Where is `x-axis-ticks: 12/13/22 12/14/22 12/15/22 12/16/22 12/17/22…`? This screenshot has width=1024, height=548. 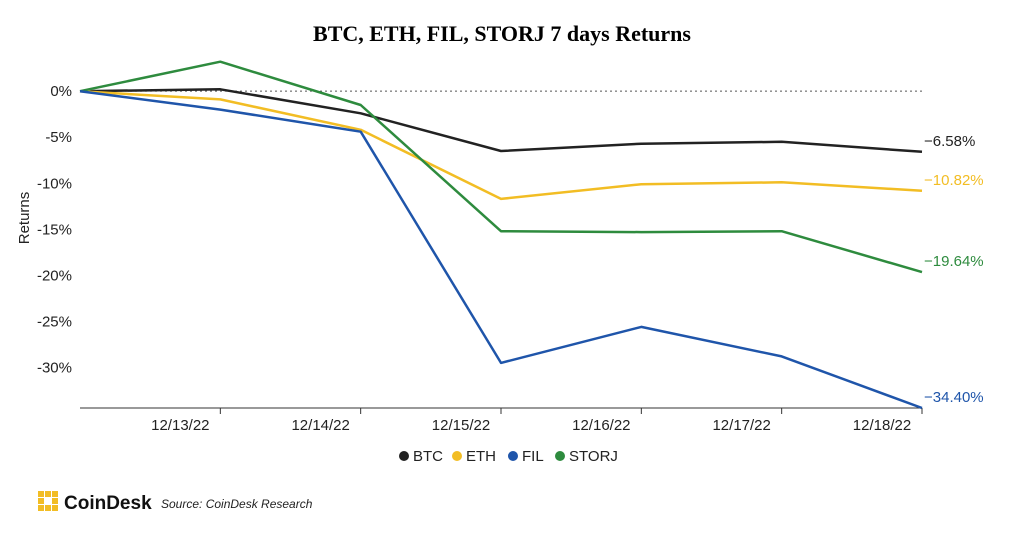 x-axis-ticks: 12/13/22 12/14/22 12/15/22 12/16/22 12/17/22… is located at coordinates (537, 421).